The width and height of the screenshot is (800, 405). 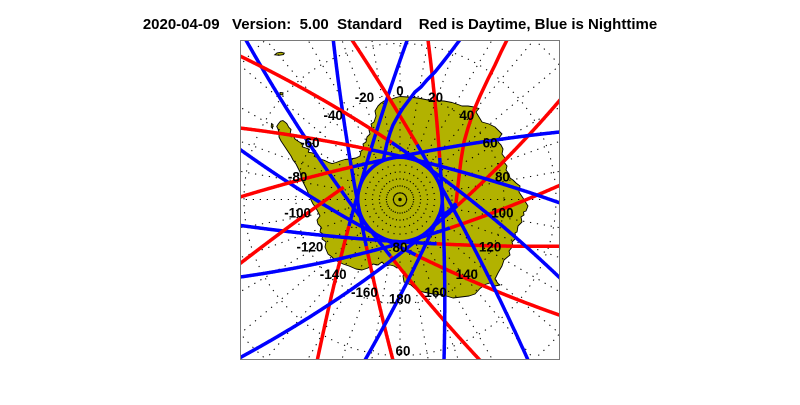 What do you see at coordinates (333, 274) in the screenshot?
I see `svg-text: -140` at bounding box center [333, 274].